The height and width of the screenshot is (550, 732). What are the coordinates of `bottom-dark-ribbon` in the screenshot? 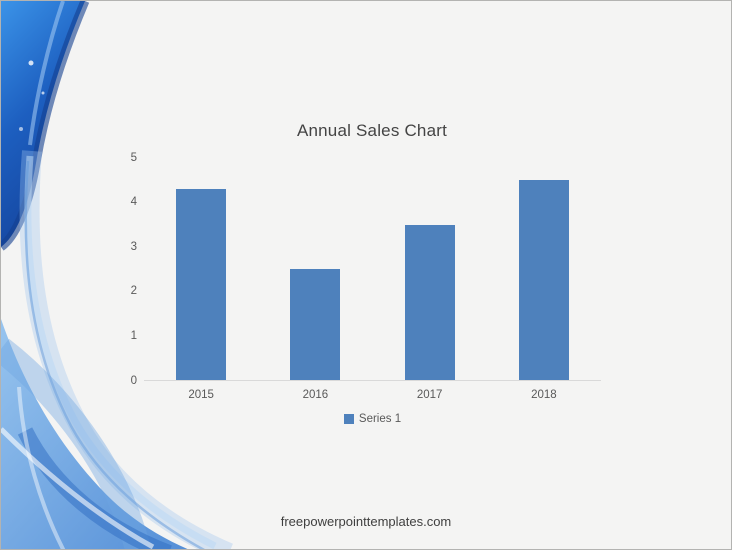 It's located at (94, 488).